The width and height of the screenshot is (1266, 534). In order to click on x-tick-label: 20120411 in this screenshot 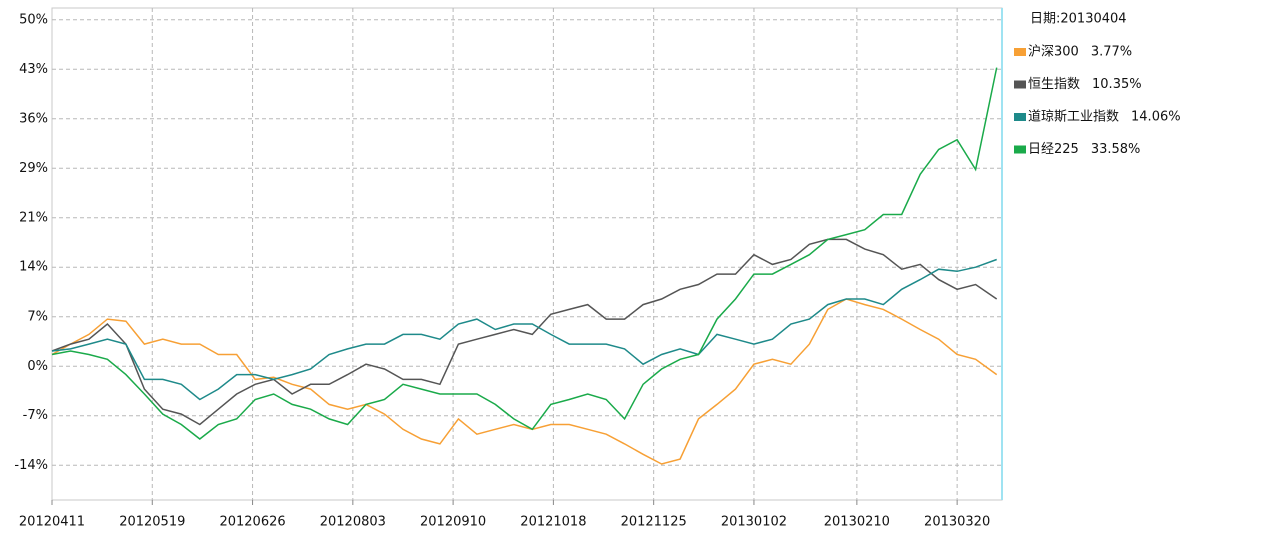, I will do `click(52, 522)`.